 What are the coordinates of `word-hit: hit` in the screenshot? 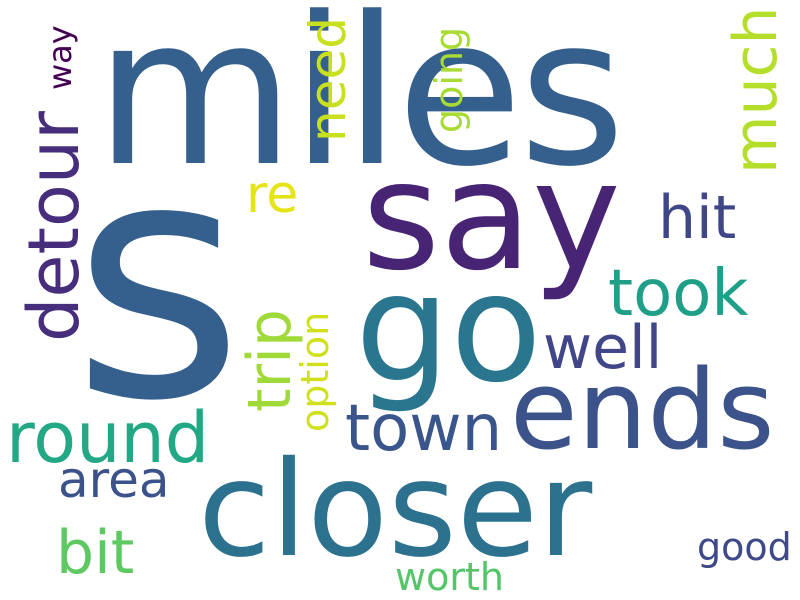 It's located at (697, 218).